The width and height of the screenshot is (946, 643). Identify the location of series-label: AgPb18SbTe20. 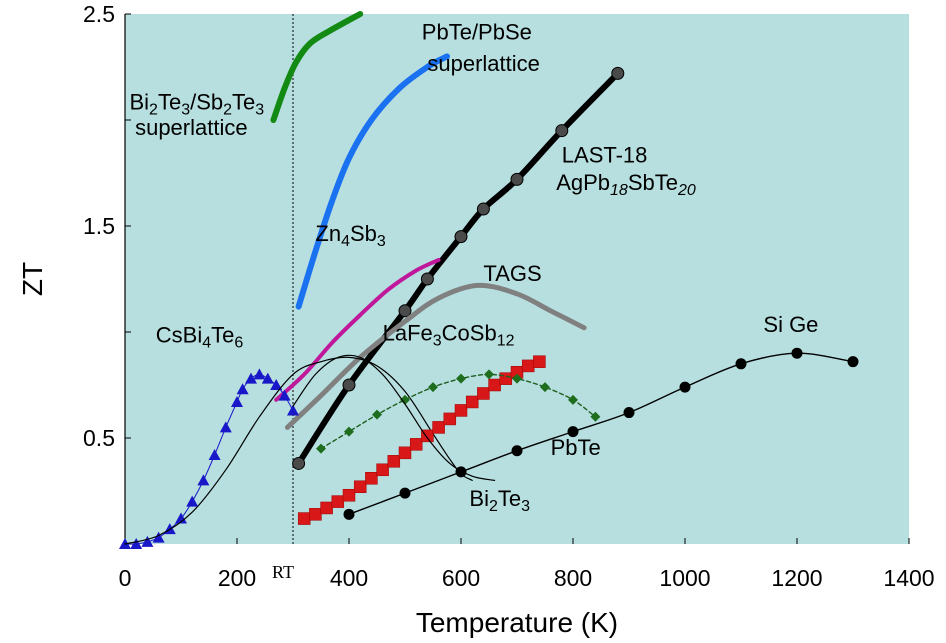
(626, 184).